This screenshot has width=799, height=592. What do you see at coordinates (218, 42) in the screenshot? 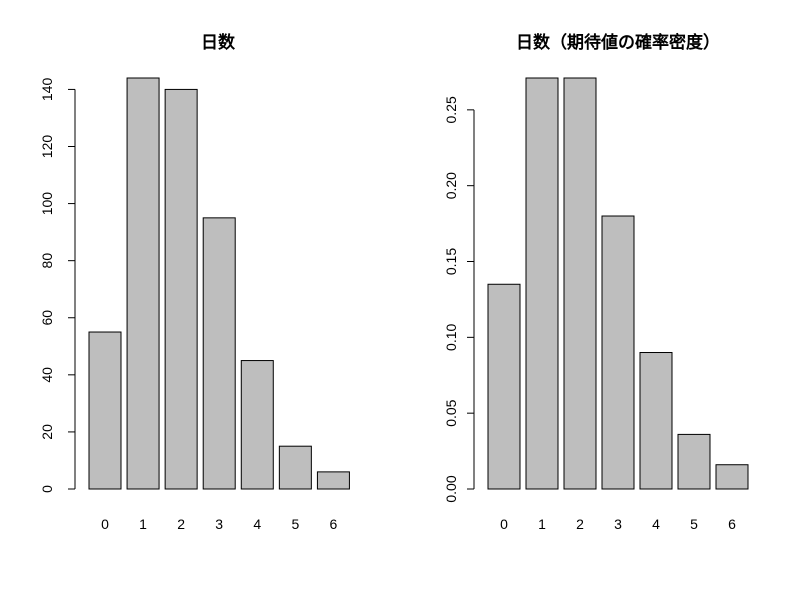
I see `chart-title: 日数` at bounding box center [218, 42].